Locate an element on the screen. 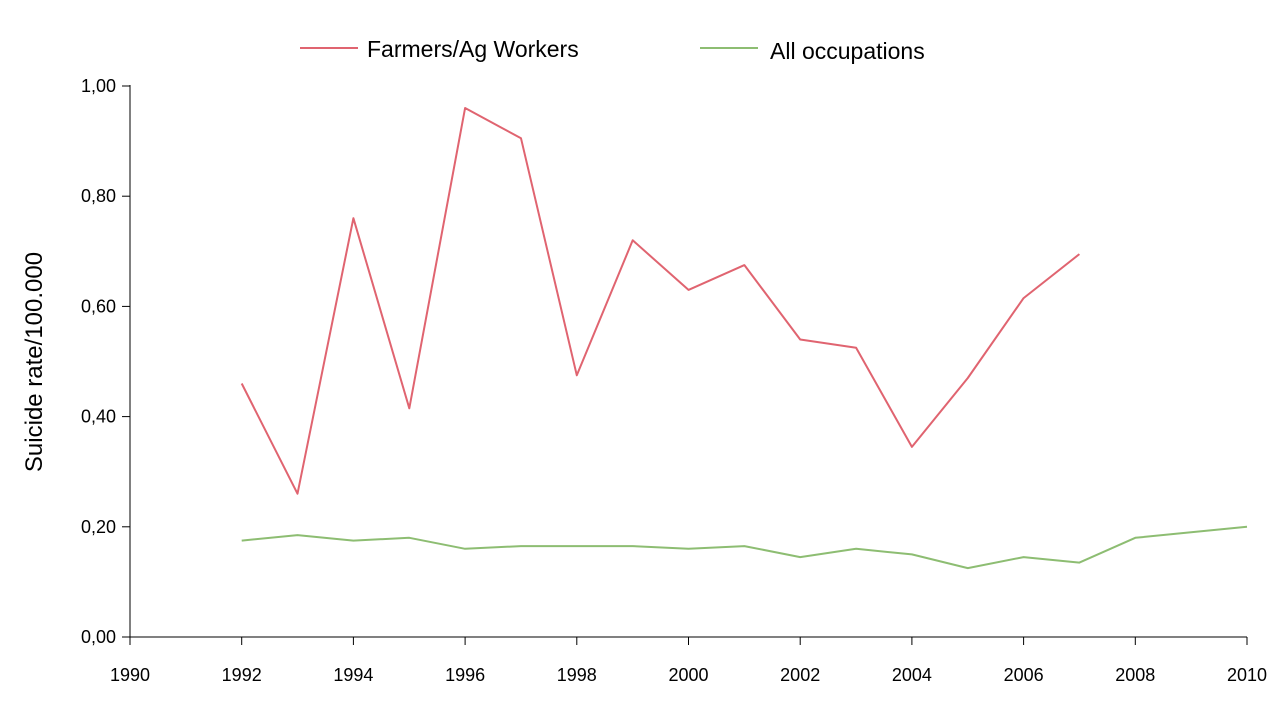  x-tick-label: 2000 is located at coordinates (688, 675).